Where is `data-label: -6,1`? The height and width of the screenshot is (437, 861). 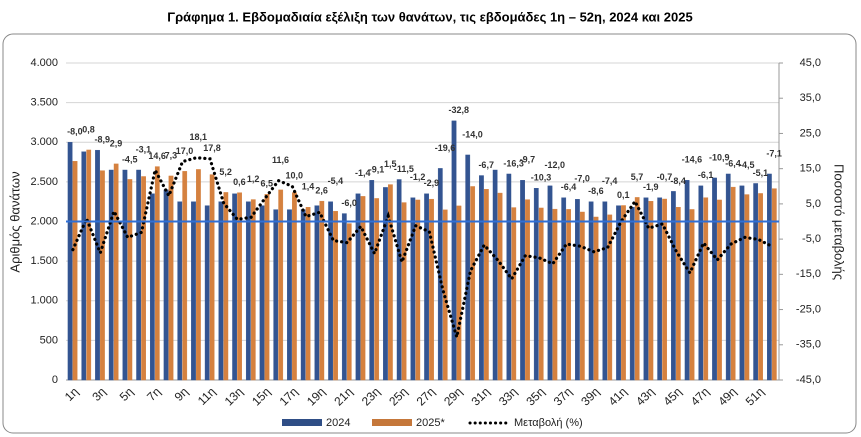
data-label: -6,1 is located at coordinates (706, 175).